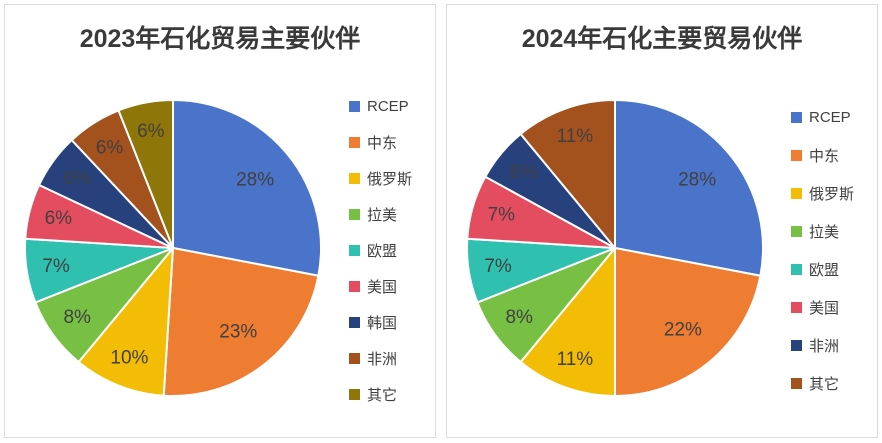 This screenshot has height=443, width=882. I want to click on pie-slice-label-usa: 6%, so click(59, 218).